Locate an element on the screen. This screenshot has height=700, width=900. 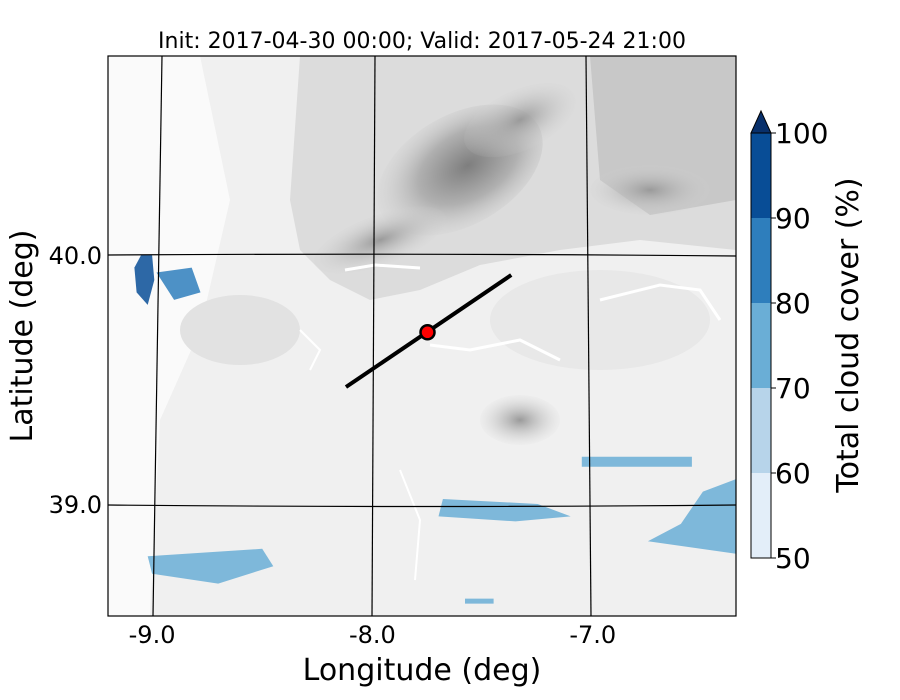
y-tick-label: 39.0 is located at coordinates (75, 505).